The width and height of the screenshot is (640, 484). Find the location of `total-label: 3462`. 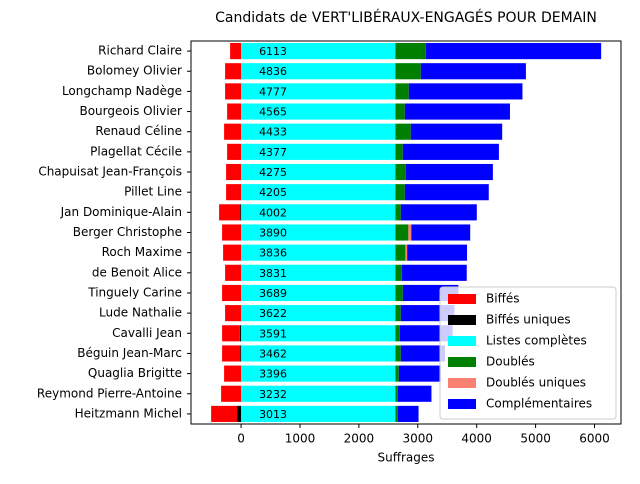

total-label: 3462 is located at coordinates (273, 353).